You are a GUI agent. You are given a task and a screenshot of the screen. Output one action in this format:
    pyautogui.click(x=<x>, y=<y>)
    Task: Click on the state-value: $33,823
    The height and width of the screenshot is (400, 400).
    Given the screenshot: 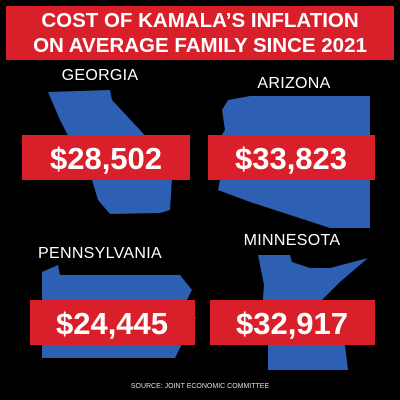 What is the action you would take?
    pyautogui.click(x=291, y=158)
    